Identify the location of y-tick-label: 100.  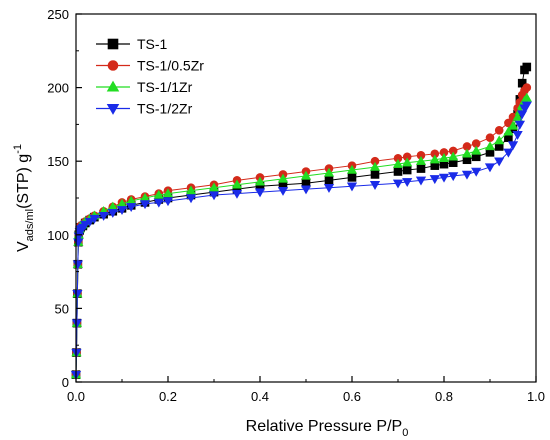
(58, 235).